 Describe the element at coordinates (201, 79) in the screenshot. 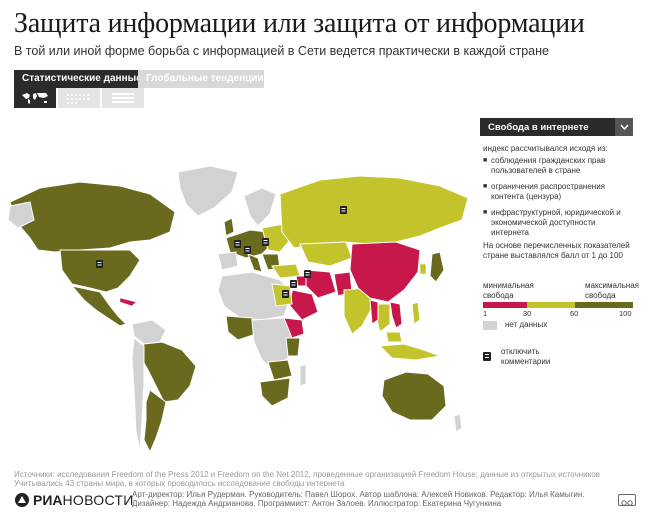

I see `tab-global-trends: Глобальные тенденции` at that location.